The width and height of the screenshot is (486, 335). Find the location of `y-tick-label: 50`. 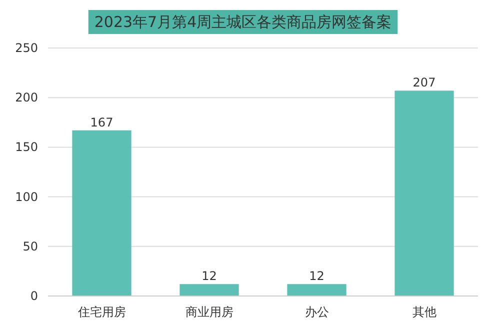

y-tick-label: 50 is located at coordinates (30, 246).